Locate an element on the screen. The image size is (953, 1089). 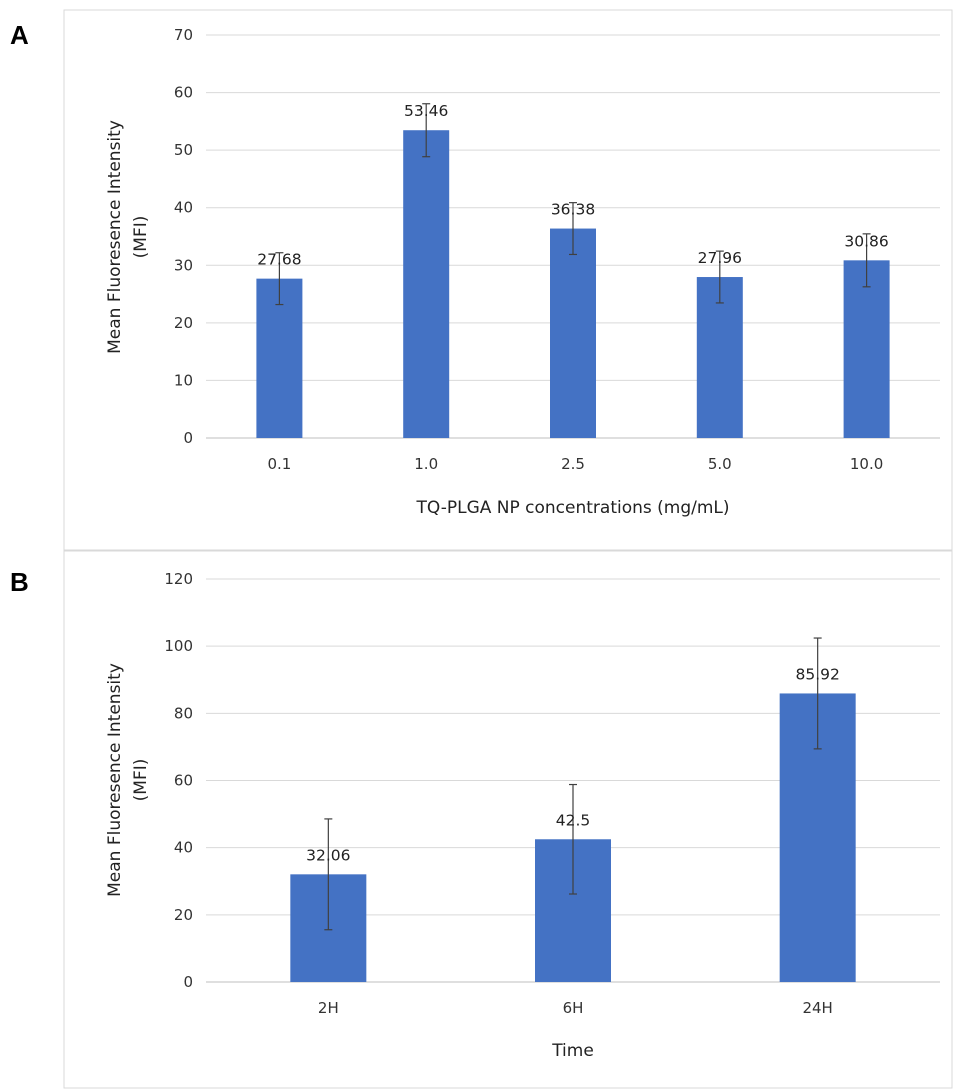
data-label: 42.5 is located at coordinates (573, 820).